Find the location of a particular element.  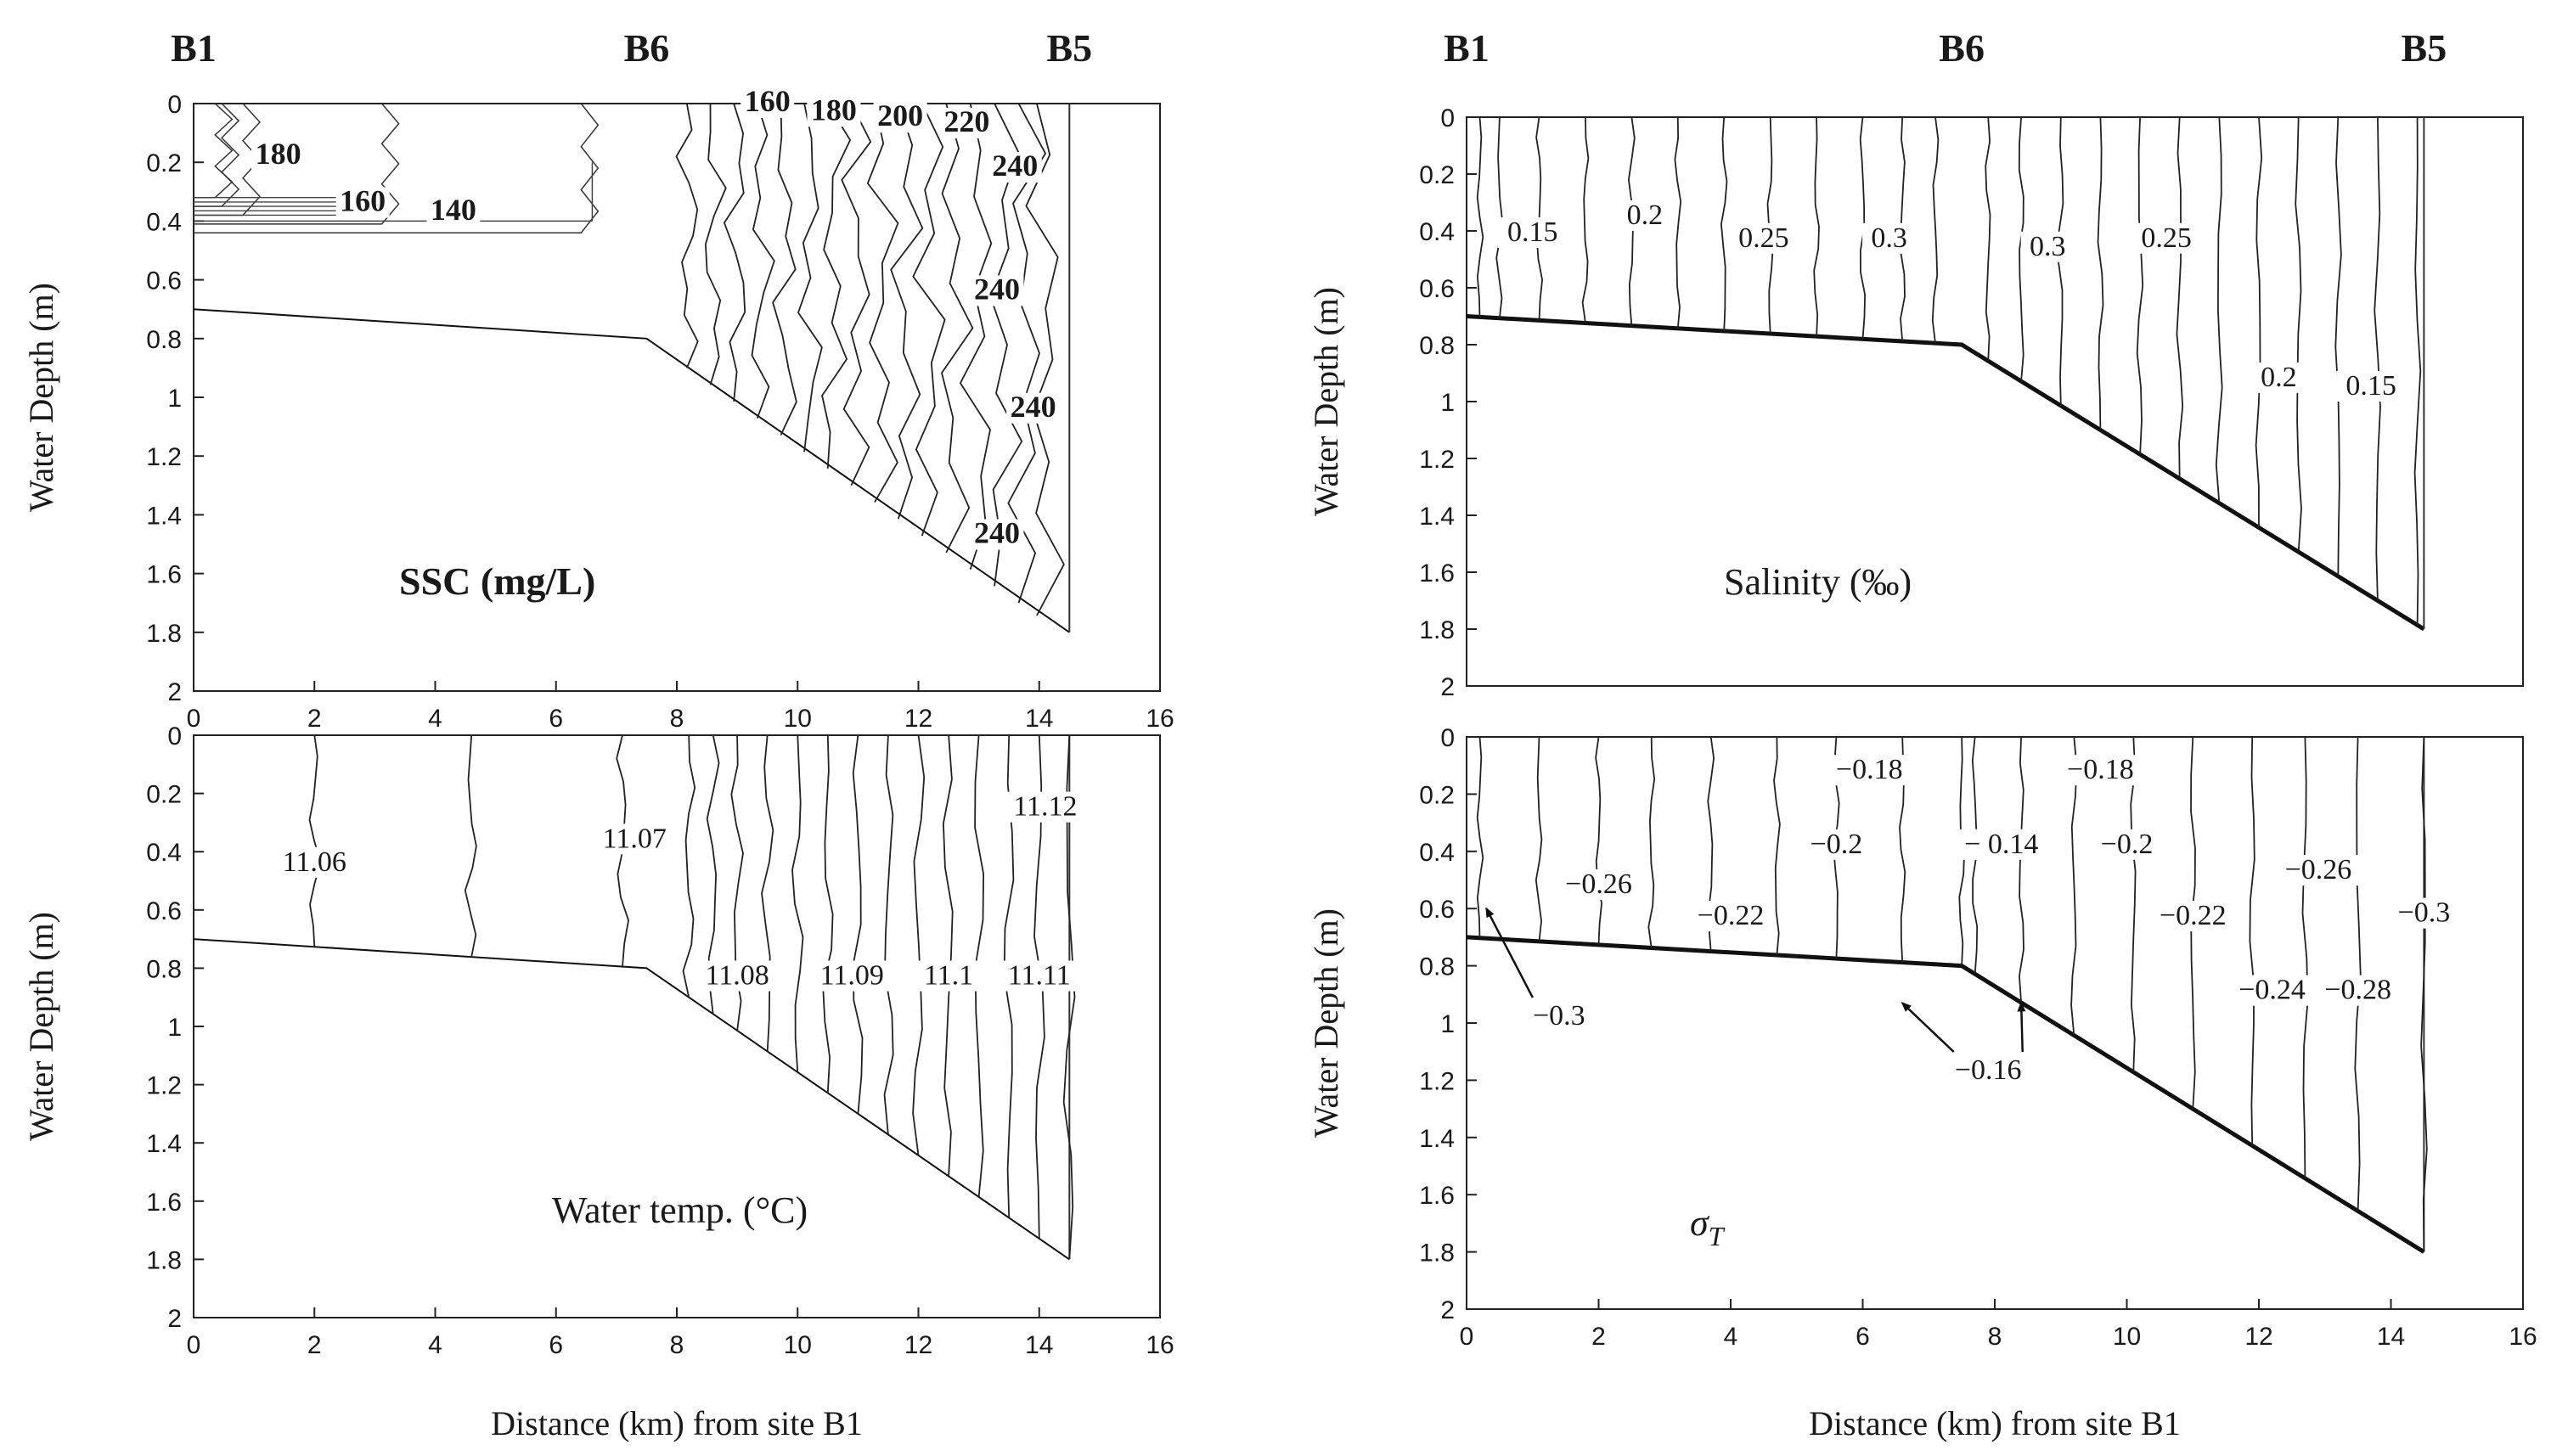

y-tick-label: 1.6 is located at coordinates (164, 1203).